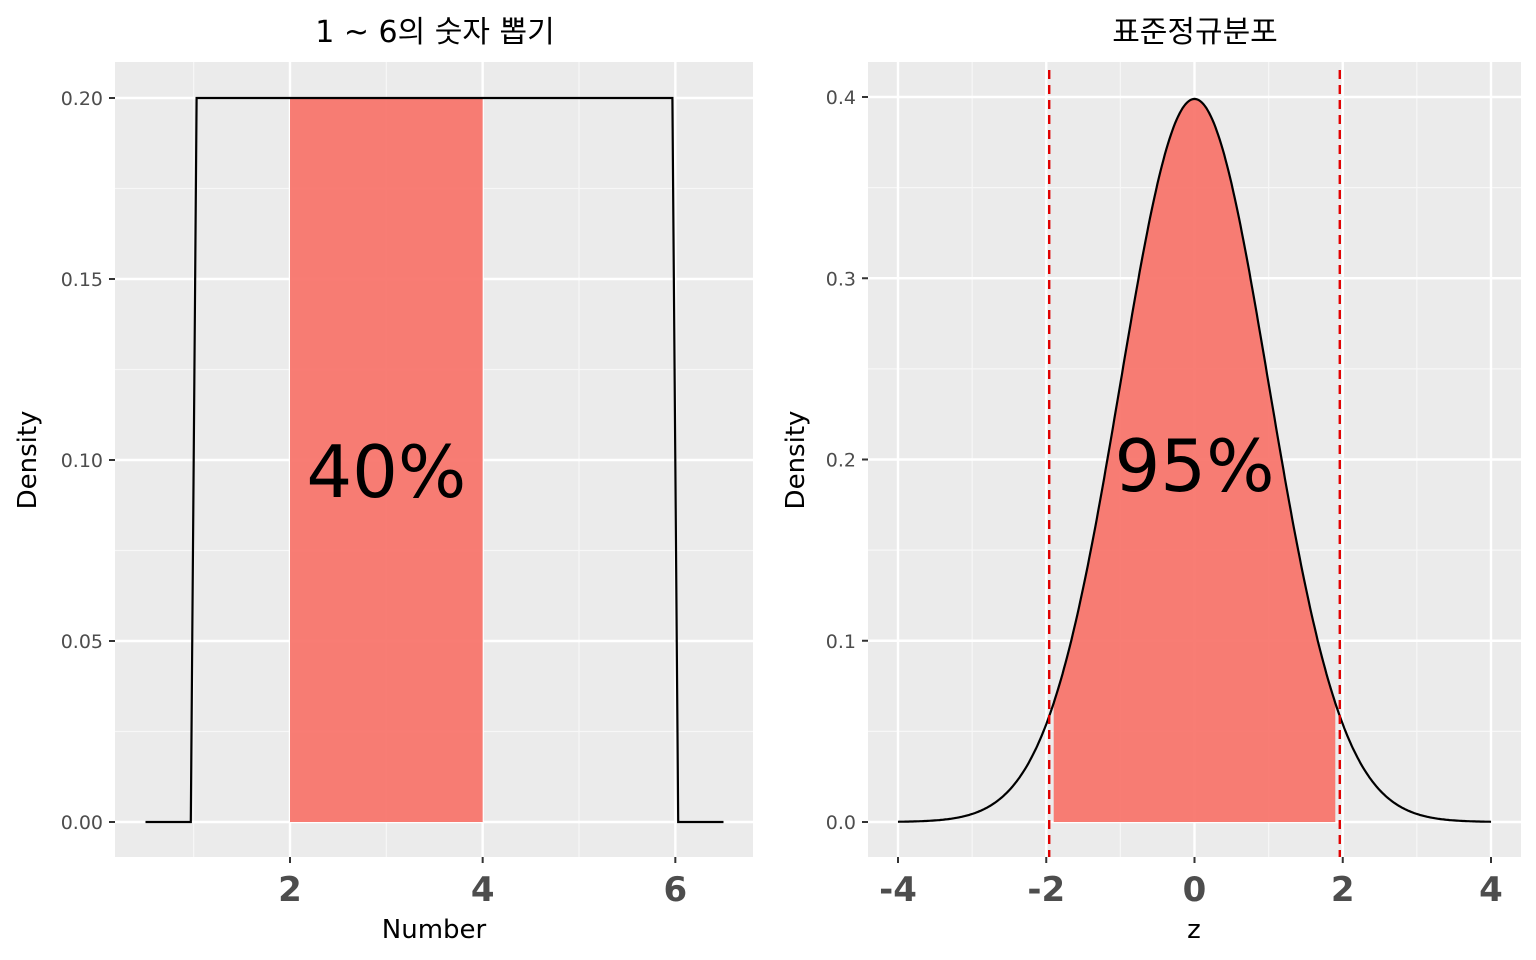  Describe the element at coordinates (841, 461) in the screenshot. I see `y-tick-label: 0.2` at that location.